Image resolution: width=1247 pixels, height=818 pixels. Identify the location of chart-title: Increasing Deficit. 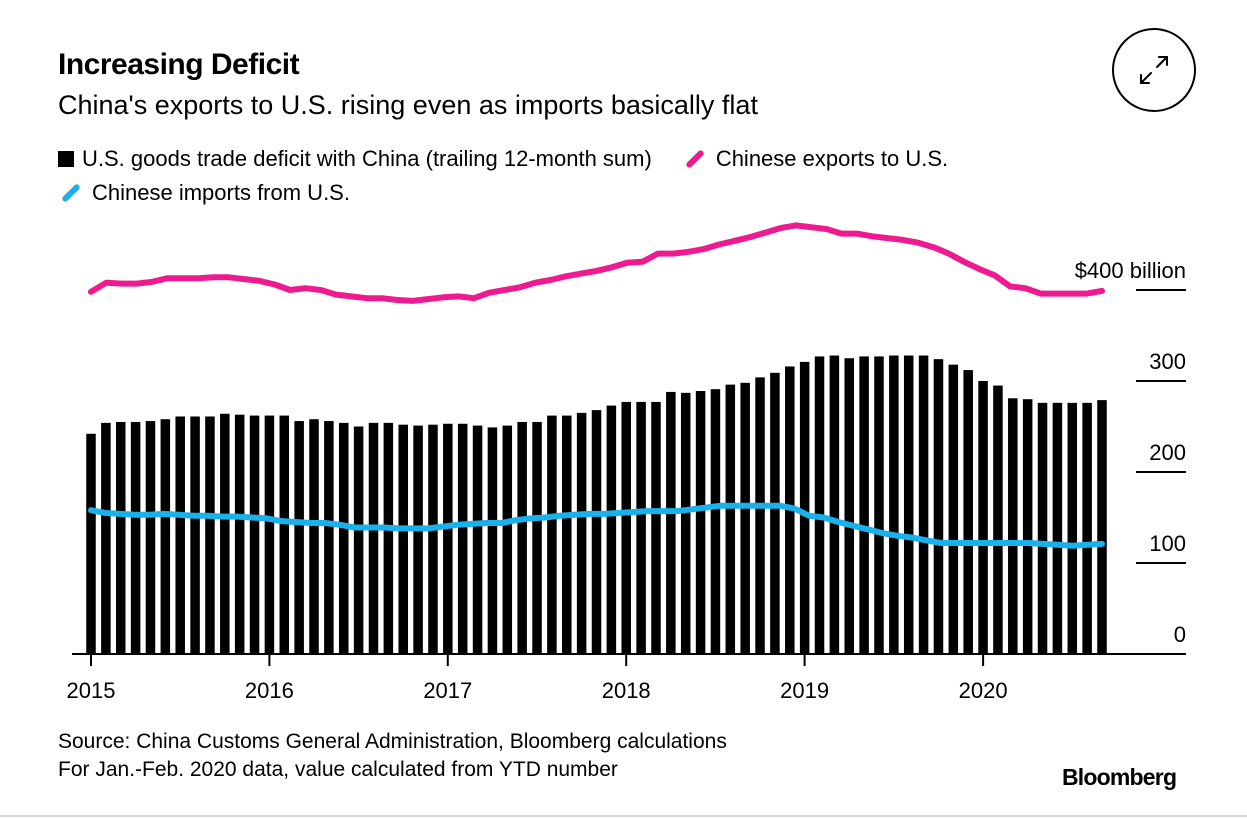
(179, 64).